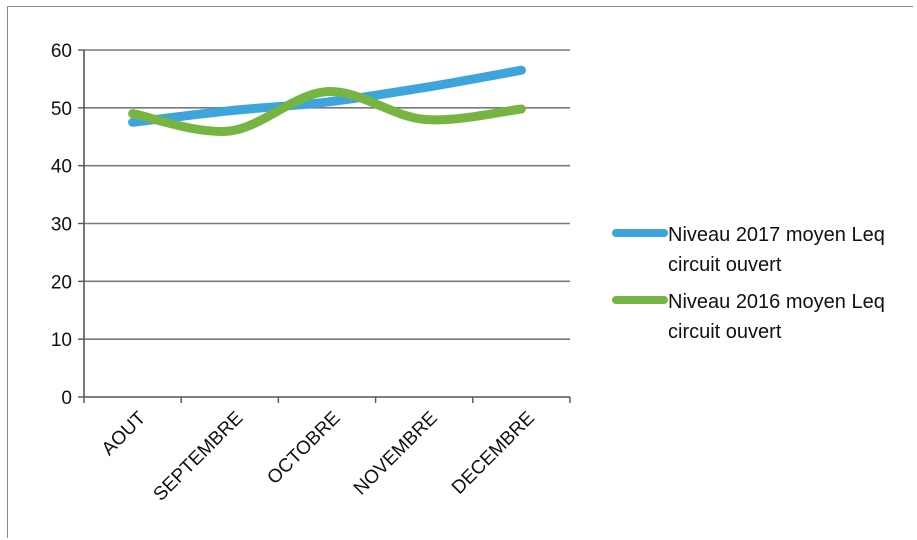 The height and width of the screenshot is (540, 917). What do you see at coordinates (61, 51) in the screenshot?
I see `y-tick-label: 60` at bounding box center [61, 51].